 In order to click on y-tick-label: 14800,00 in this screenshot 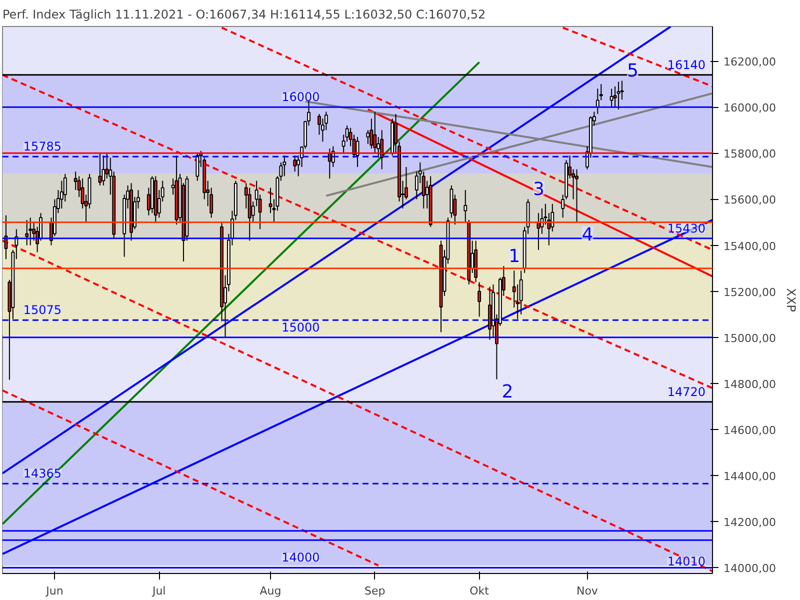, I will do `click(750, 384)`.